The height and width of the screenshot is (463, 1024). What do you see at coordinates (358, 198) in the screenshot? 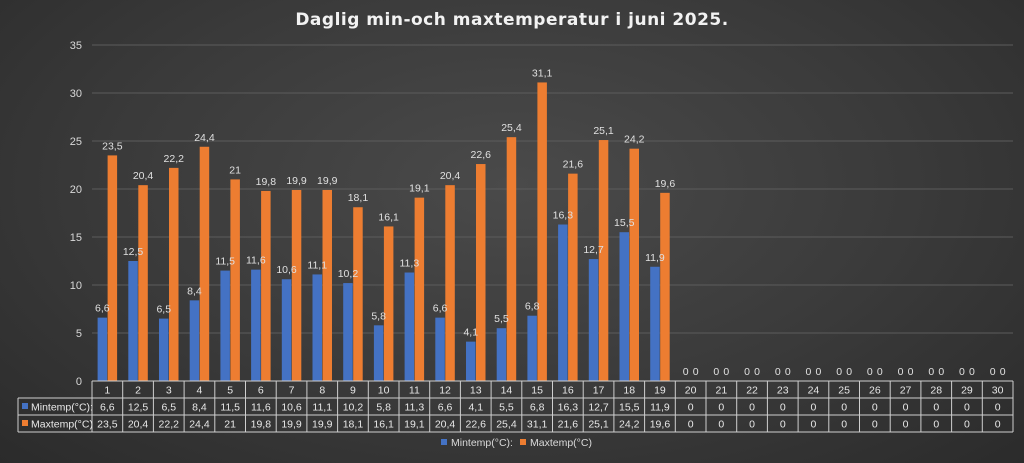
I see `data-label-maxtemp: 18,1` at bounding box center [358, 198].